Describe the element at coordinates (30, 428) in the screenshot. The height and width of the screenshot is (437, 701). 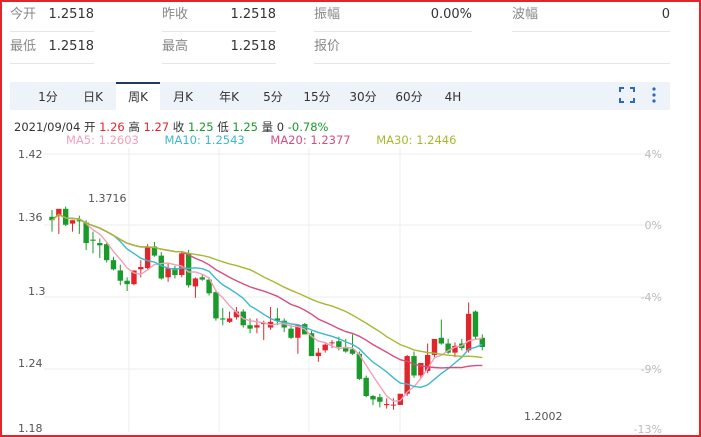
I see `y-tick: 1.18` at that location.